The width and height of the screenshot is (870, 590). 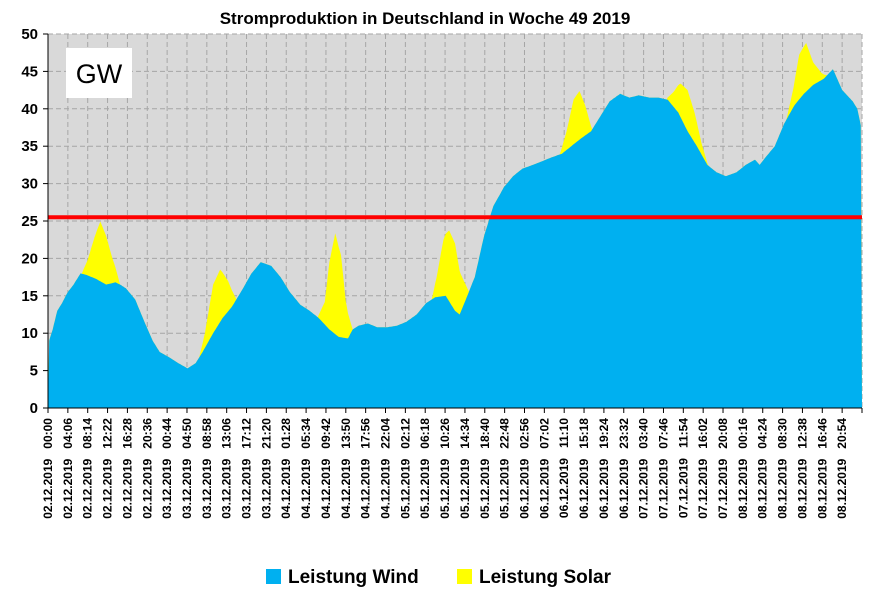 What do you see at coordinates (485, 468) in the screenshot?
I see `x-tick-label: 05.12.2019 18:40` at bounding box center [485, 468].